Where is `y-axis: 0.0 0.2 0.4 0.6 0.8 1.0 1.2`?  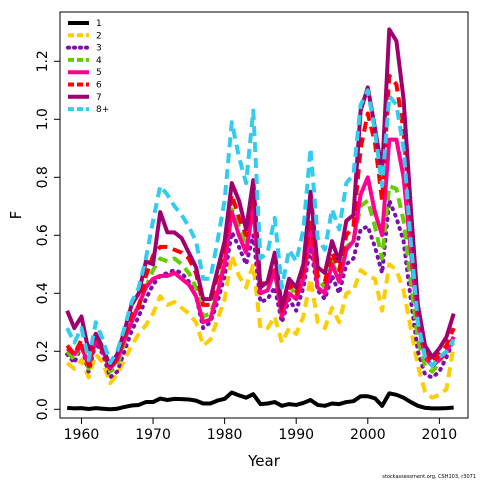
y-axis: 0.0 0.2 0.4 0.6 0.8 1.0 1.2 is located at coordinates (47, 235).